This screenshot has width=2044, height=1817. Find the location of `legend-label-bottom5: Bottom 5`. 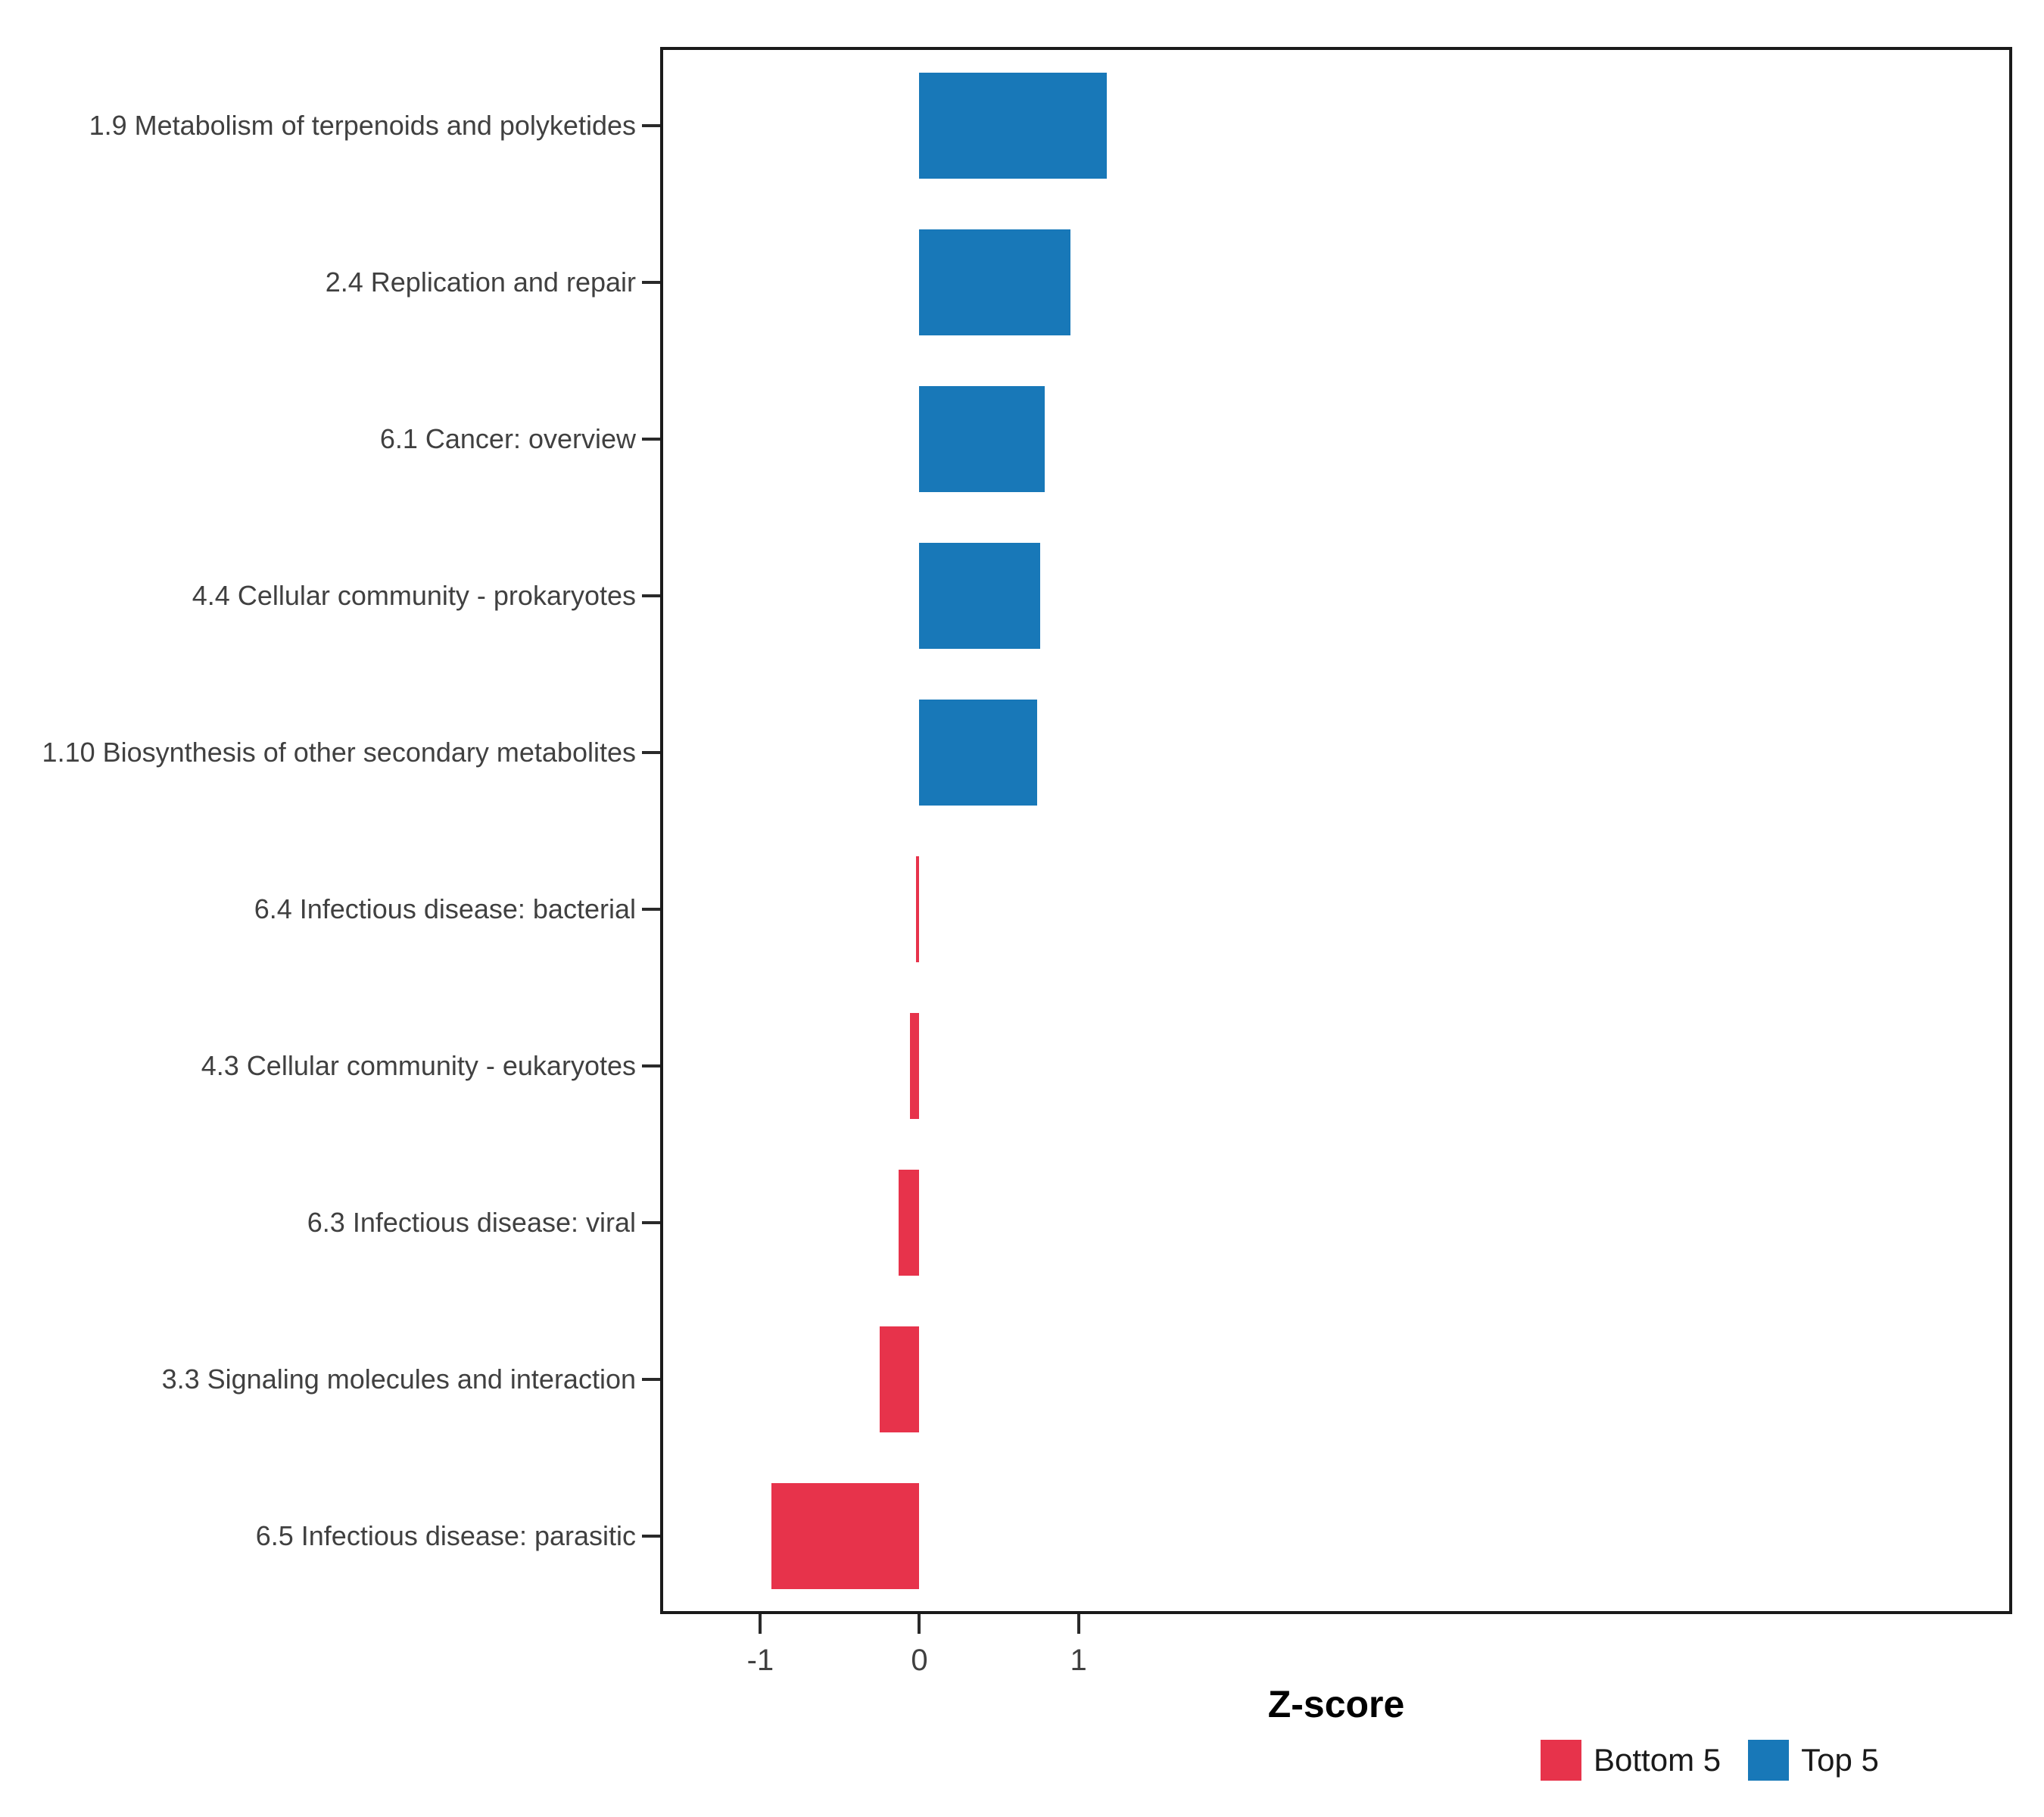

legend-label-bottom5: Bottom 5 is located at coordinates (1658, 1760).